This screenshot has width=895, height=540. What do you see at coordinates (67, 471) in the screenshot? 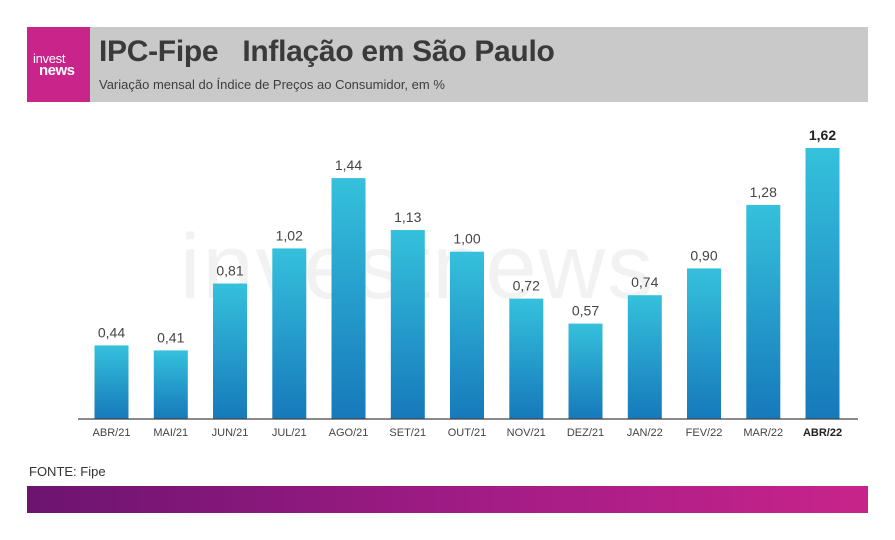
I see `source-note: FONTE: Fipe` at bounding box center [67, 471].